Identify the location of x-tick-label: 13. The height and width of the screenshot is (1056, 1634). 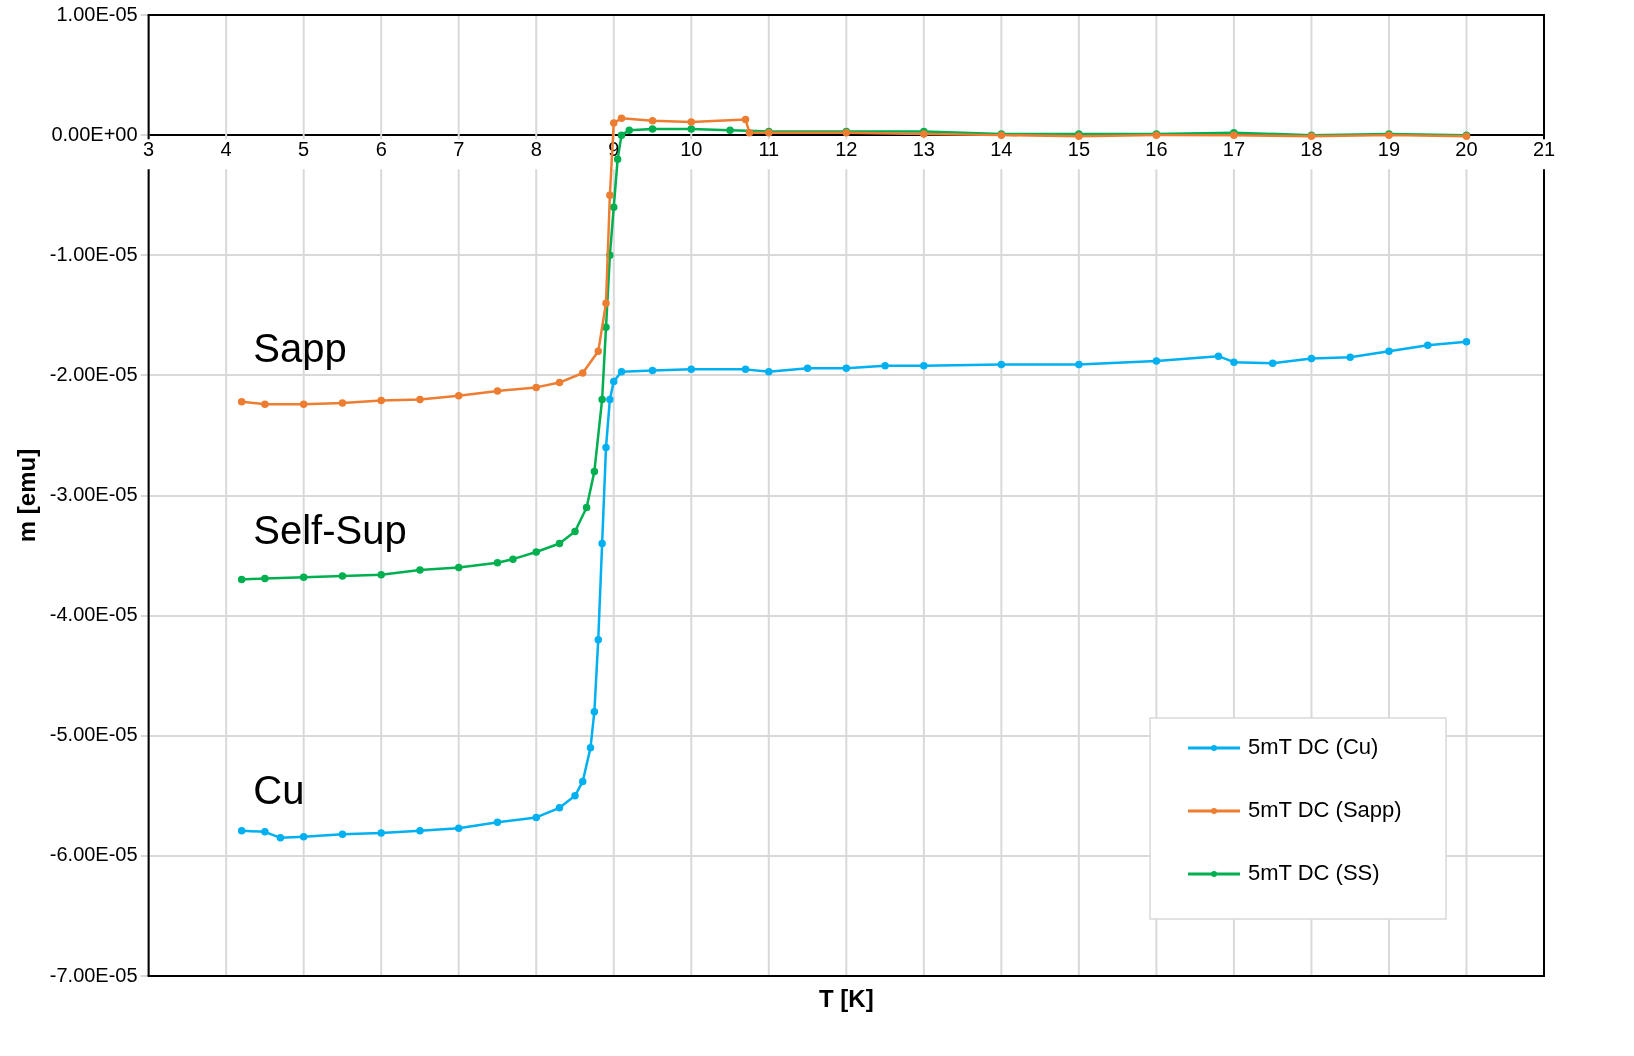
(923, 148).